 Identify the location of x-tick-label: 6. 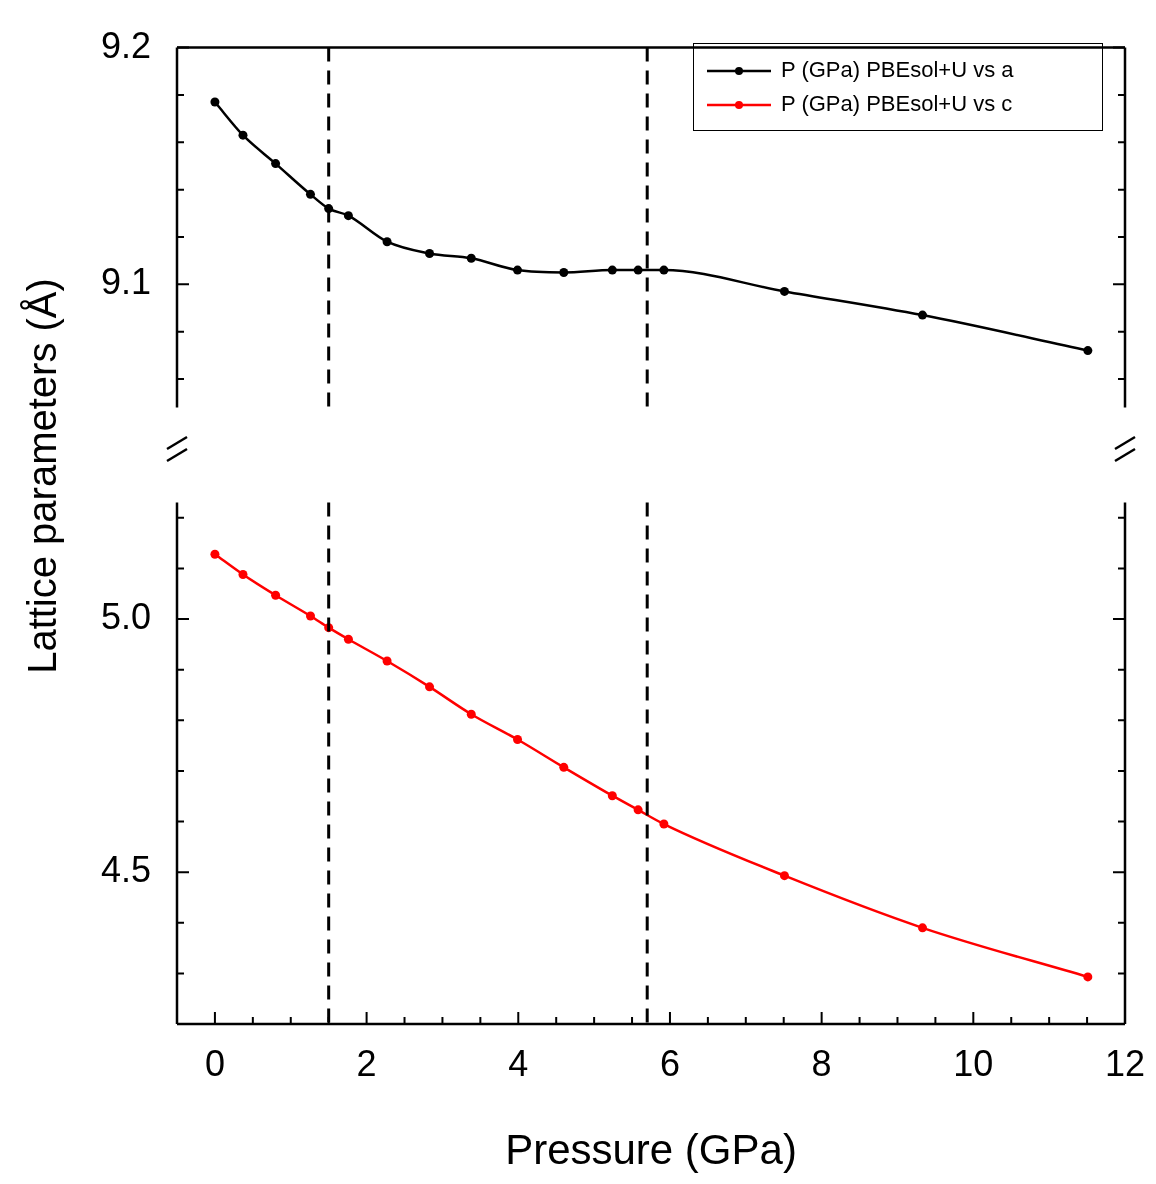
(669, 1063).